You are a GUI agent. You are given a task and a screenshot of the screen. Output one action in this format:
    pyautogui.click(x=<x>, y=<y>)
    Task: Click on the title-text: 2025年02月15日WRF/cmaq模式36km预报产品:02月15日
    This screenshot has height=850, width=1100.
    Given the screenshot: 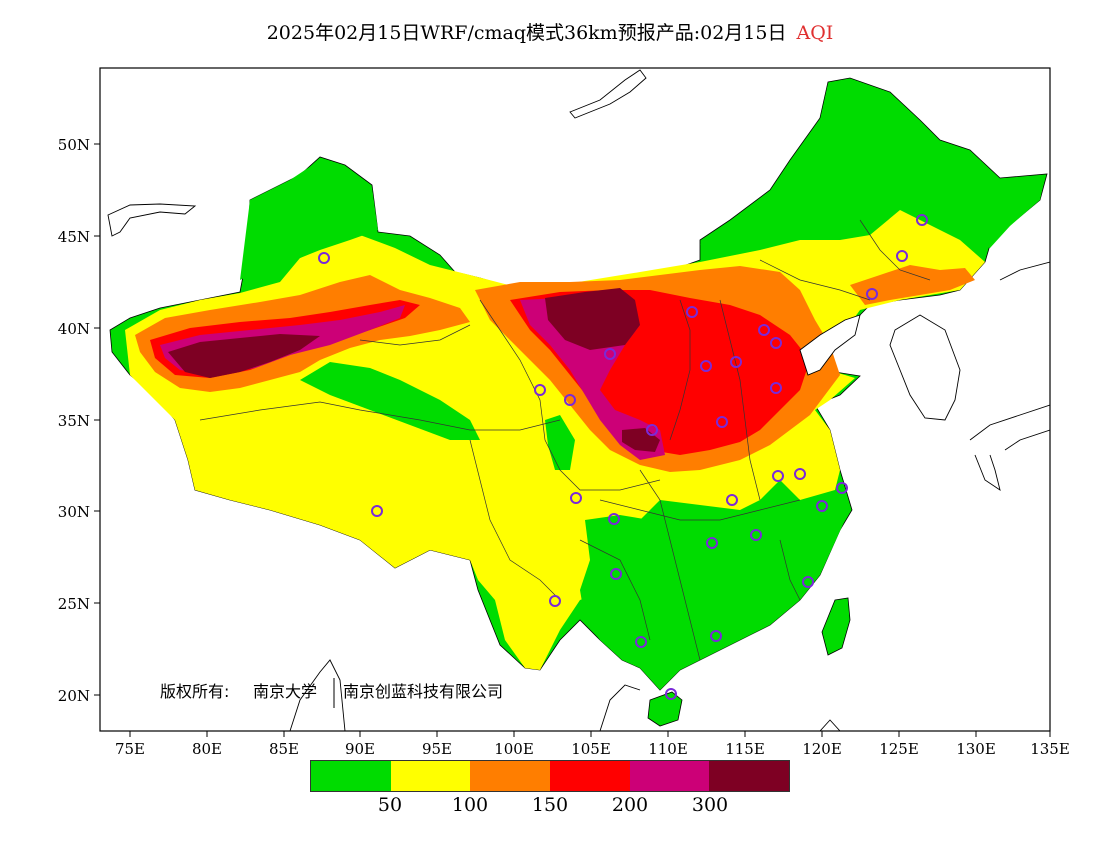 What is the action you would take?
    pyautogui.click(x=526, y=33)
    